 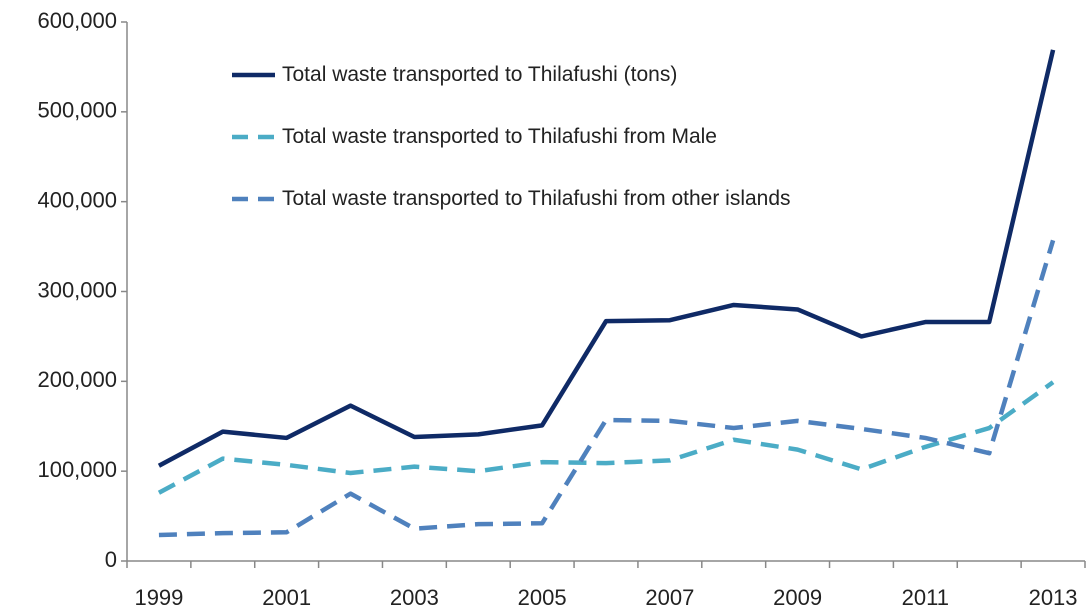 I want to click on y-tick-label: 200,000, so click(x=77, y=379).